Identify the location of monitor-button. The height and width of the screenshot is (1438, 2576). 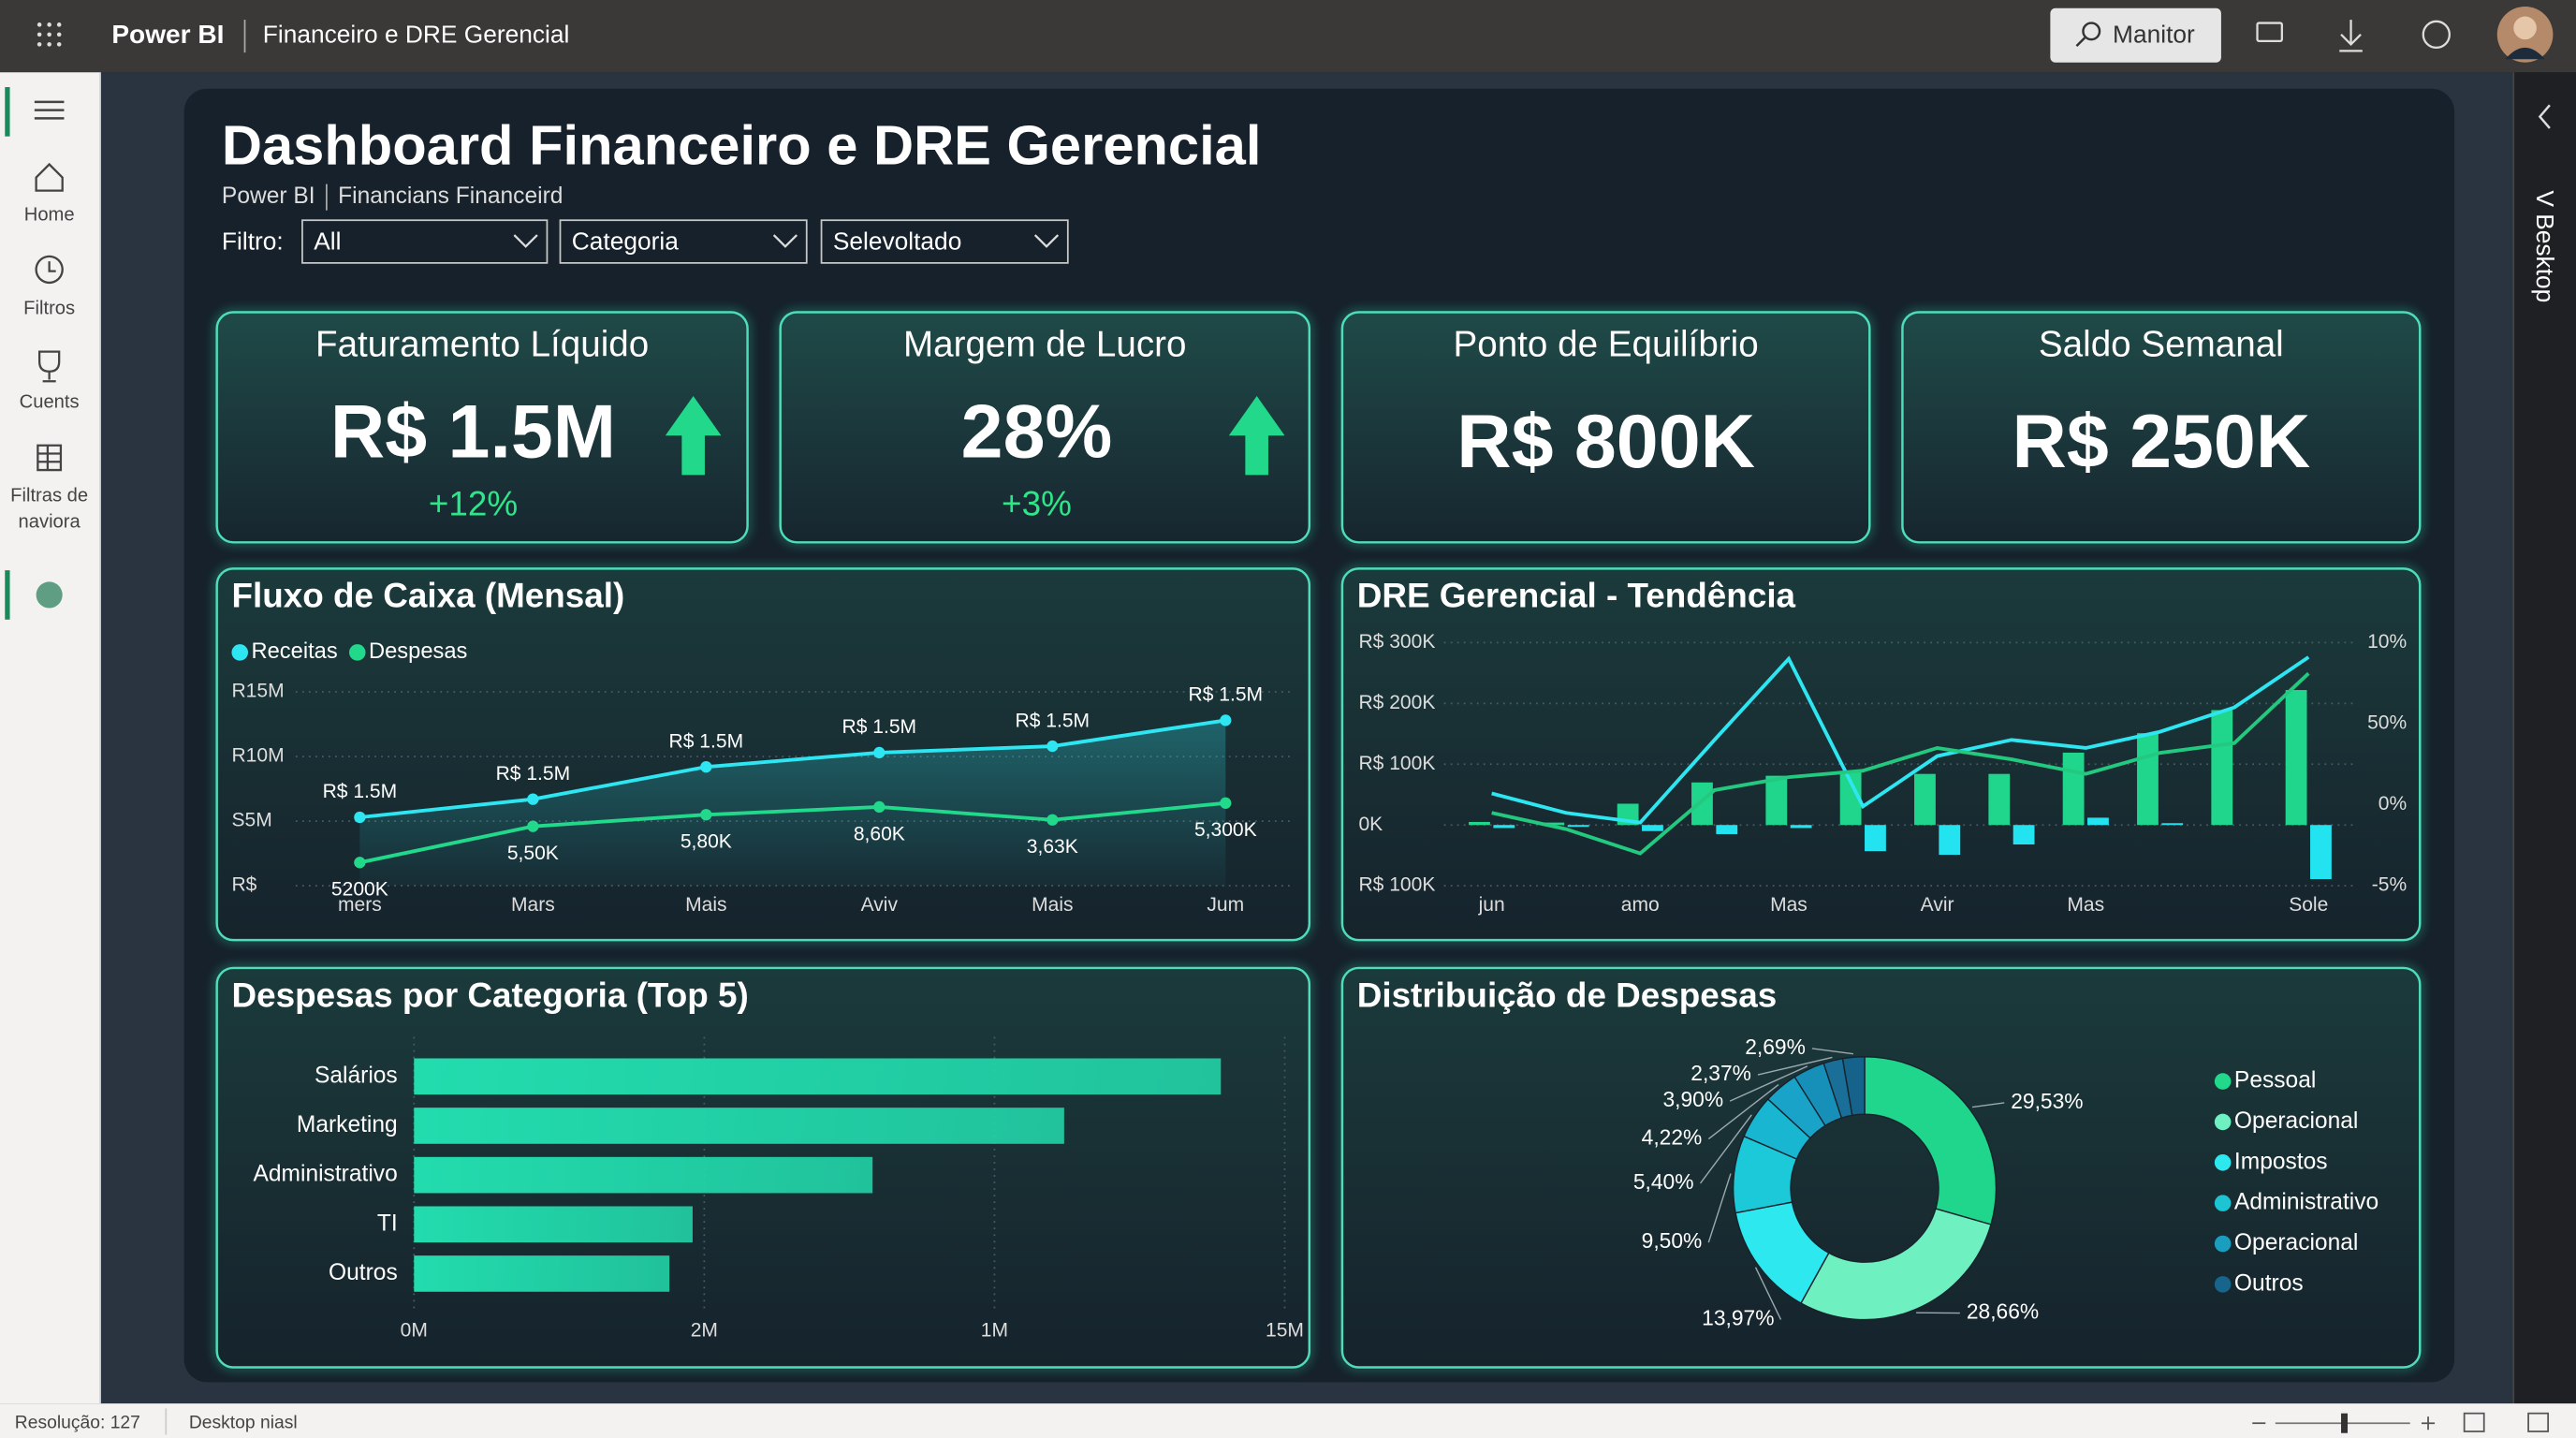
(2135, 35).